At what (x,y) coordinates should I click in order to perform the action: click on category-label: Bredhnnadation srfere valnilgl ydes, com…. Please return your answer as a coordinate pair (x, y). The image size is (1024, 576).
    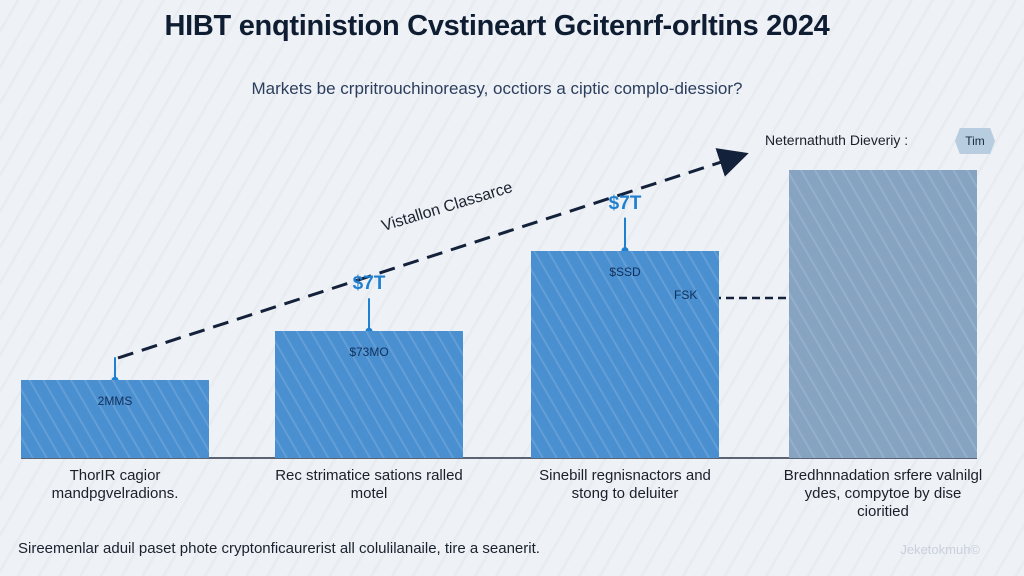
    Looking at the image, I should click on (883, 493).